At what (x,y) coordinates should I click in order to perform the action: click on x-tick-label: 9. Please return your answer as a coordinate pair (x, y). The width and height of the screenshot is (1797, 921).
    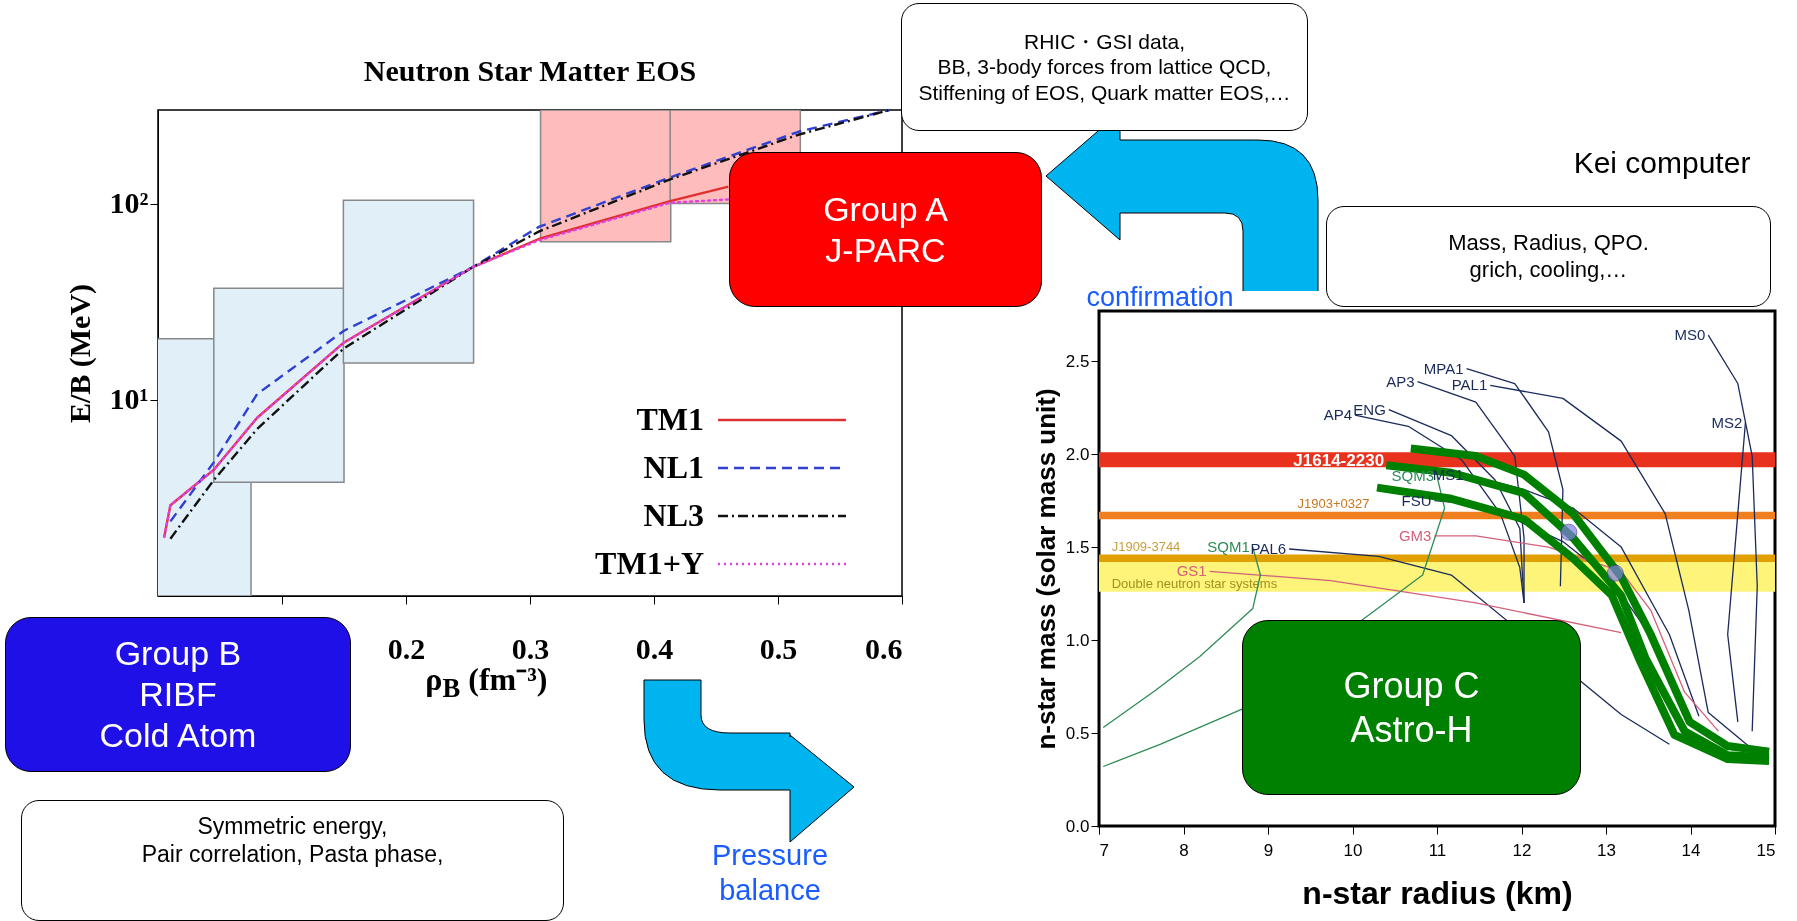
    Looking at the image, I should click on (1268, 850).